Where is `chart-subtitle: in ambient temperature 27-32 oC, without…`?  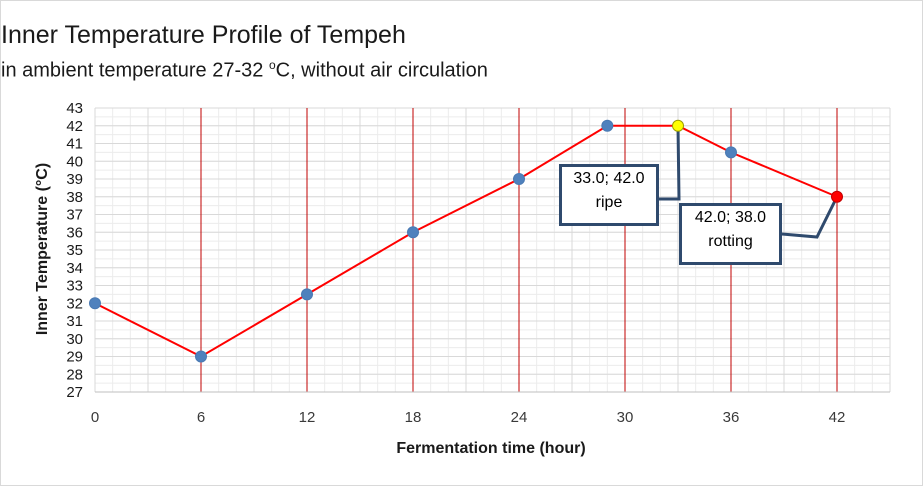
chart-subtitle: in ambient temperature 27-32 oC, without… is located at coordinates (462, 70).